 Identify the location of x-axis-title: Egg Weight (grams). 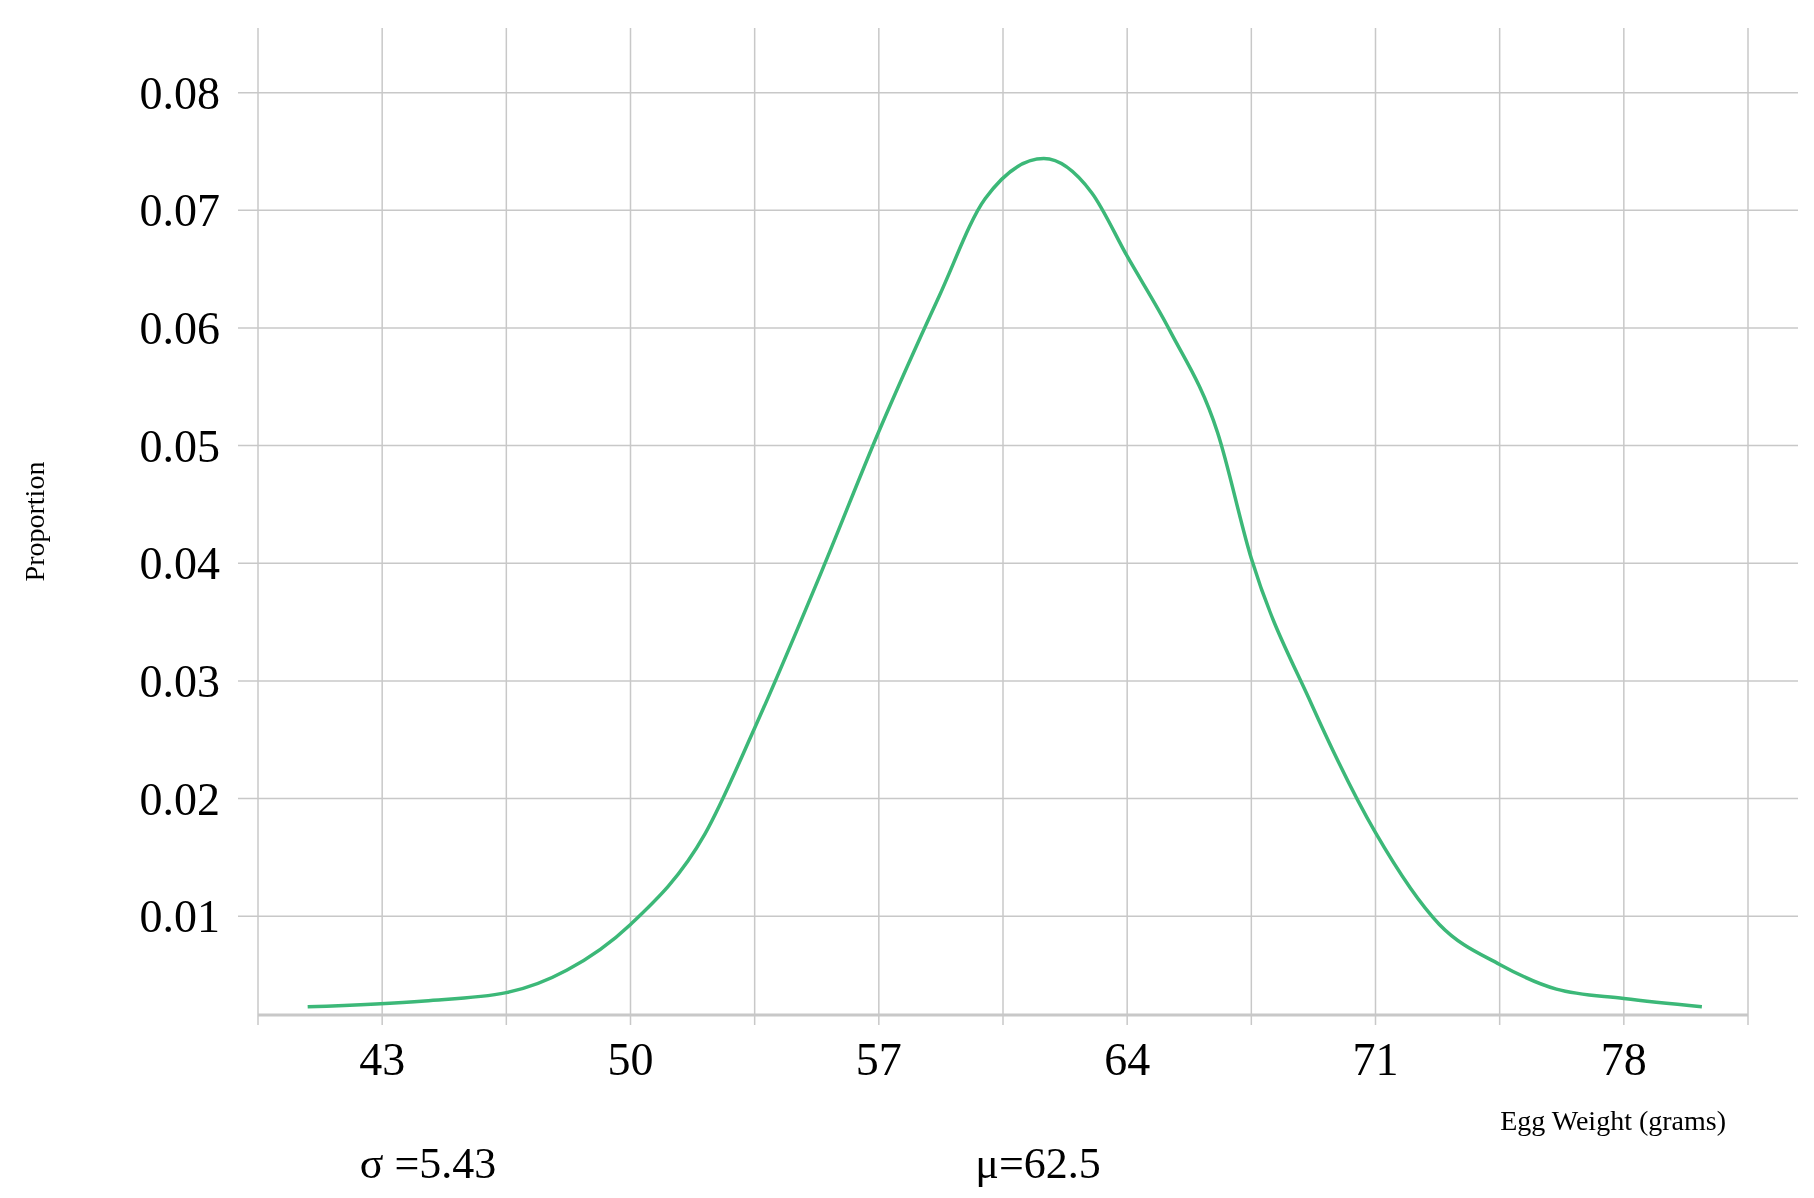
(1613, 1120).